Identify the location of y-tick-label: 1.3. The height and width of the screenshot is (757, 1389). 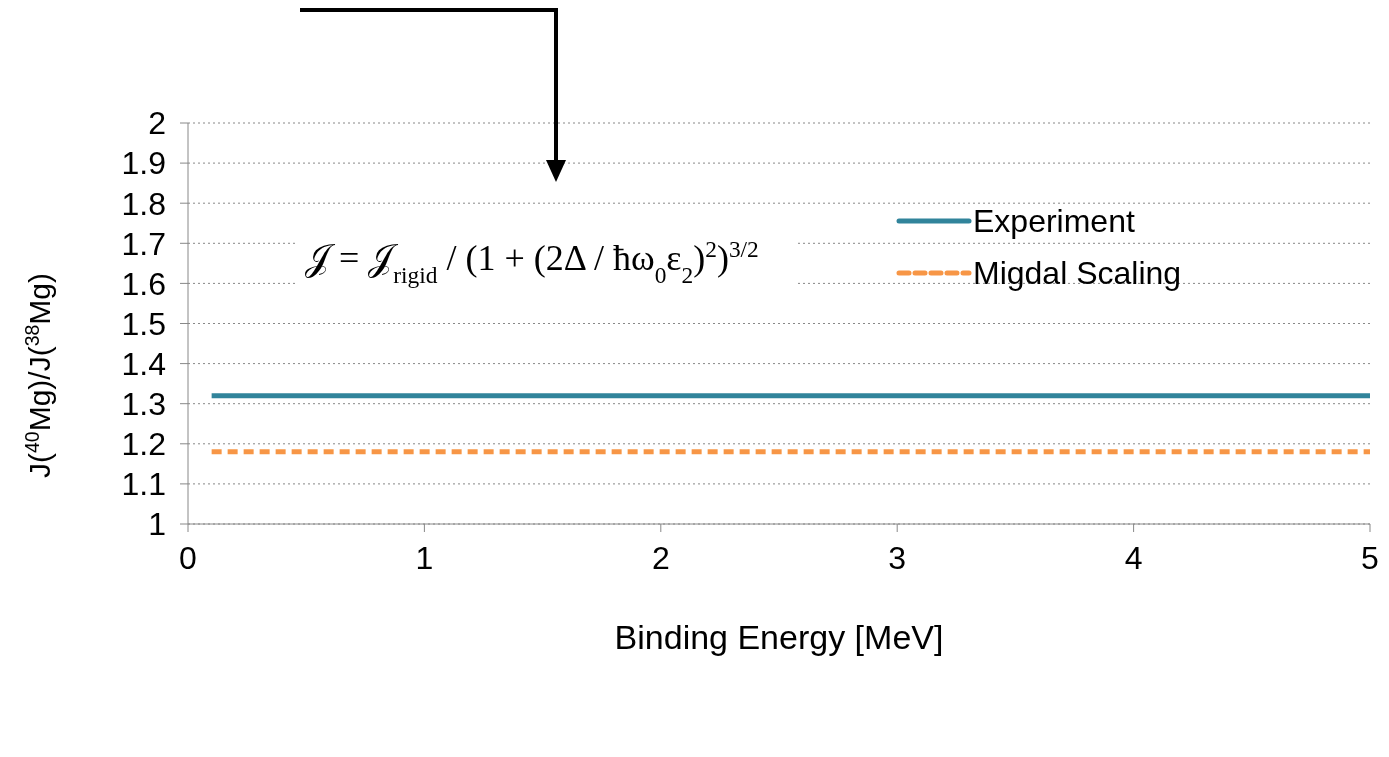
(143, 404).